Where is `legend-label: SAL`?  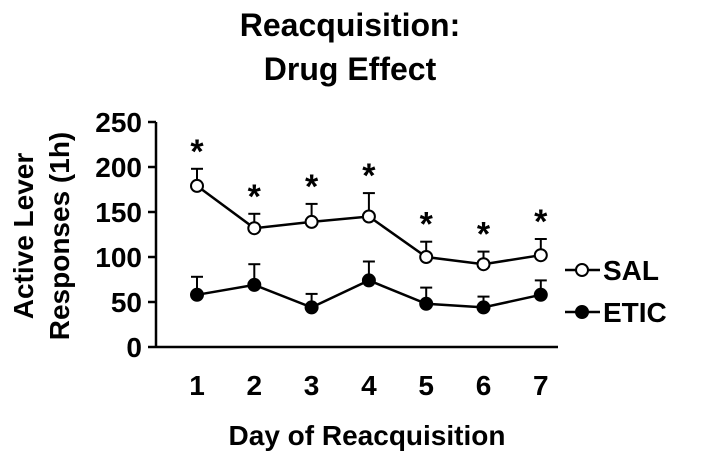
legend-label: SAL is located at coordinates (631, 270).